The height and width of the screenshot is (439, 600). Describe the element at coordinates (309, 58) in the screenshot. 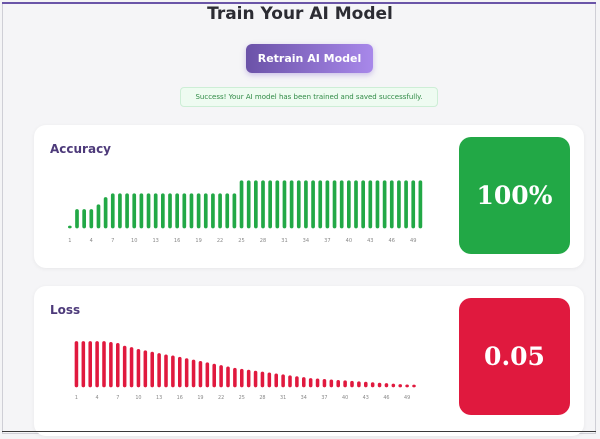

I see `retrain-button: Retrain AI Model` at that location.